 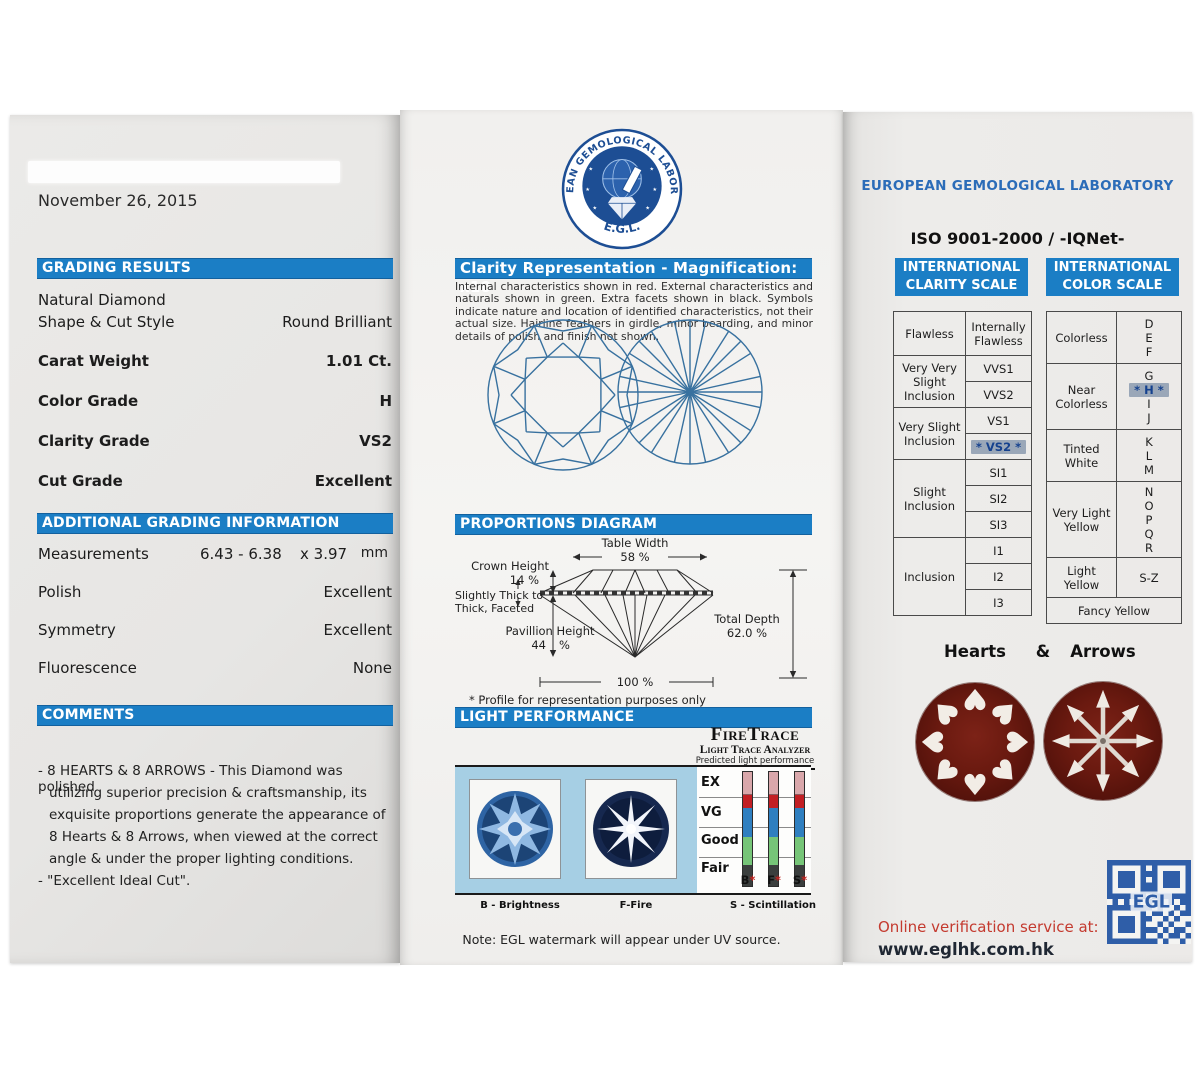 I want to click on bar-label-s: S*, so click(x=800, y=880).